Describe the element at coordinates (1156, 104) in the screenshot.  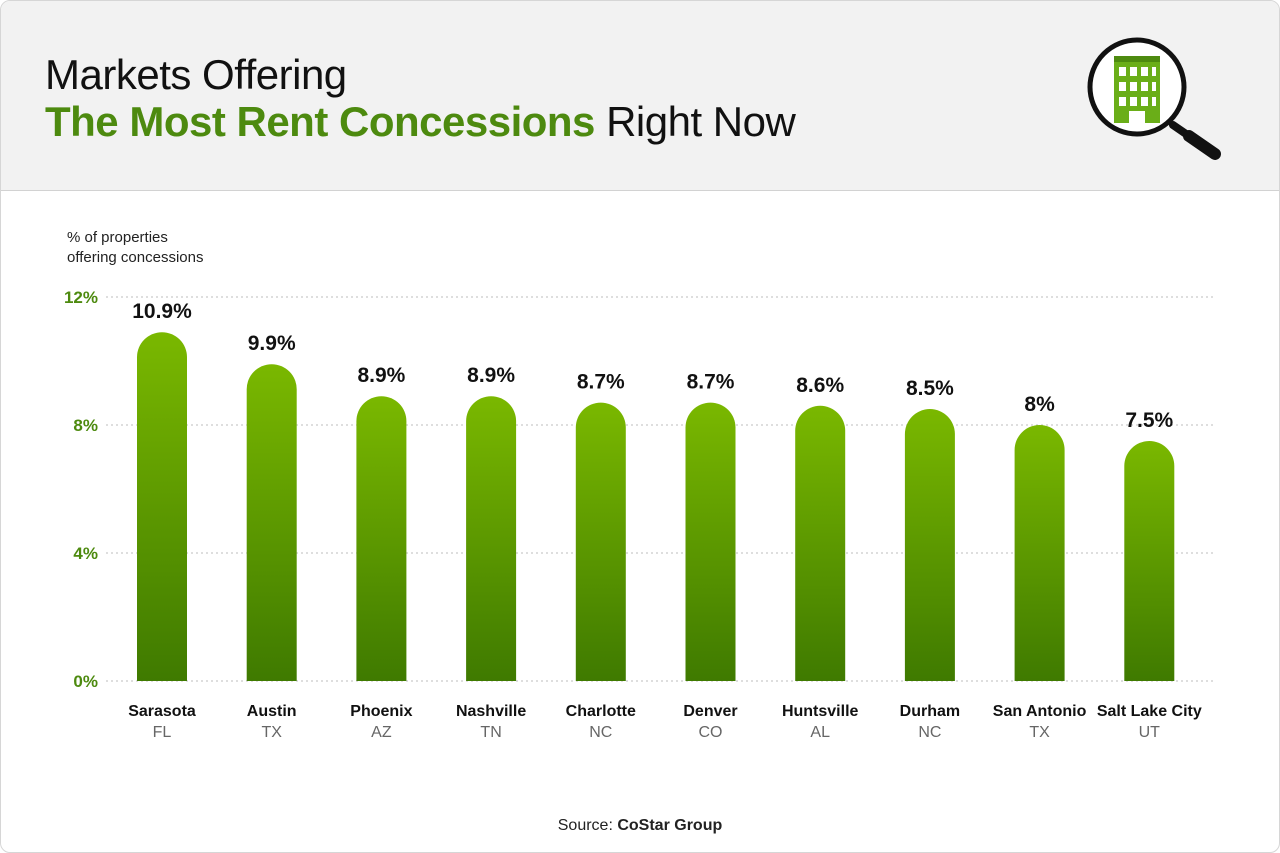
I see `building-magnifier-icon` at that location.